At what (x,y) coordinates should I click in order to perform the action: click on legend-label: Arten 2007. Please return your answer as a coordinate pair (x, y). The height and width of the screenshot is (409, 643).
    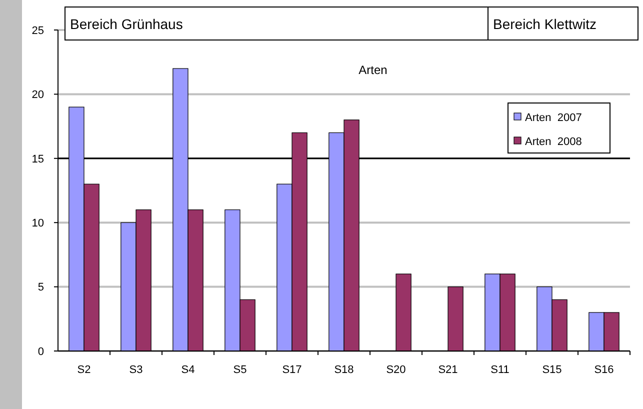
    Looking at the image, I should click on (553, 118).